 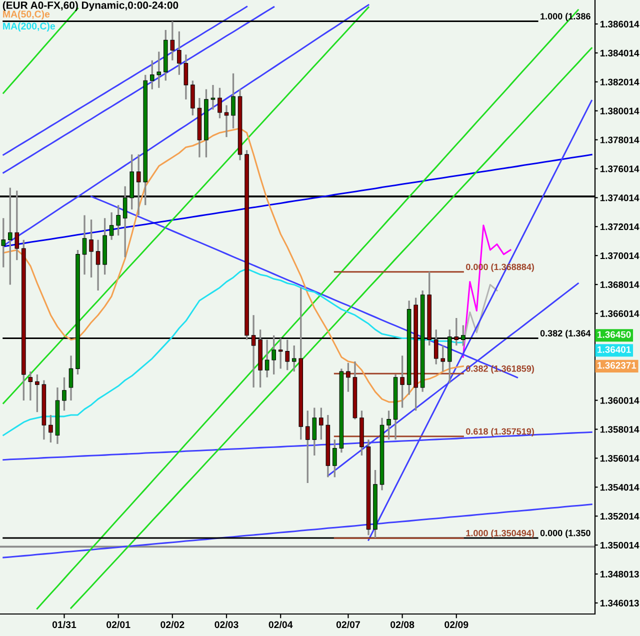 I want to click on text: 1.36401, so click(x=614, y=349).